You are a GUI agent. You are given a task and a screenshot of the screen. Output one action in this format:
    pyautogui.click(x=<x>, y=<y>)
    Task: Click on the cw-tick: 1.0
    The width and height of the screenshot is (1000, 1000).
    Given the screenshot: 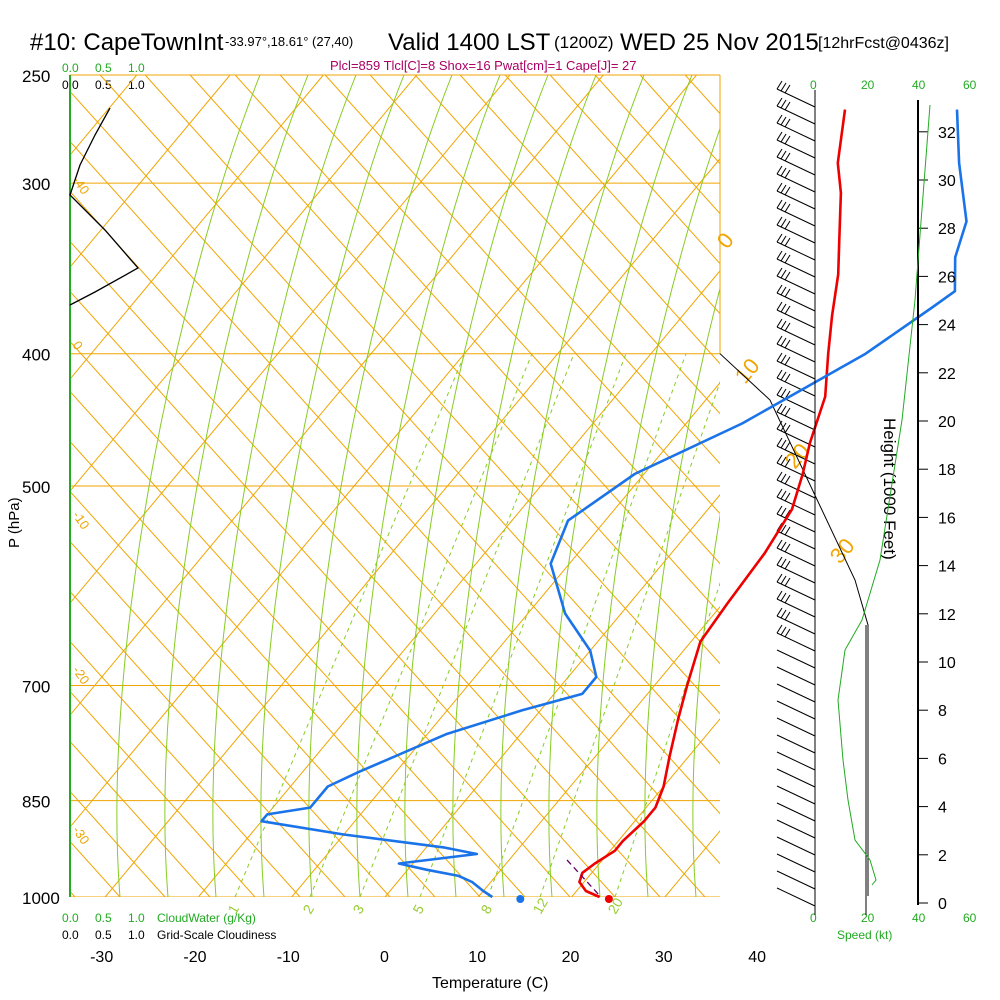 What is the action you would take?
    pyautogui.click(x=136, y=68)
    